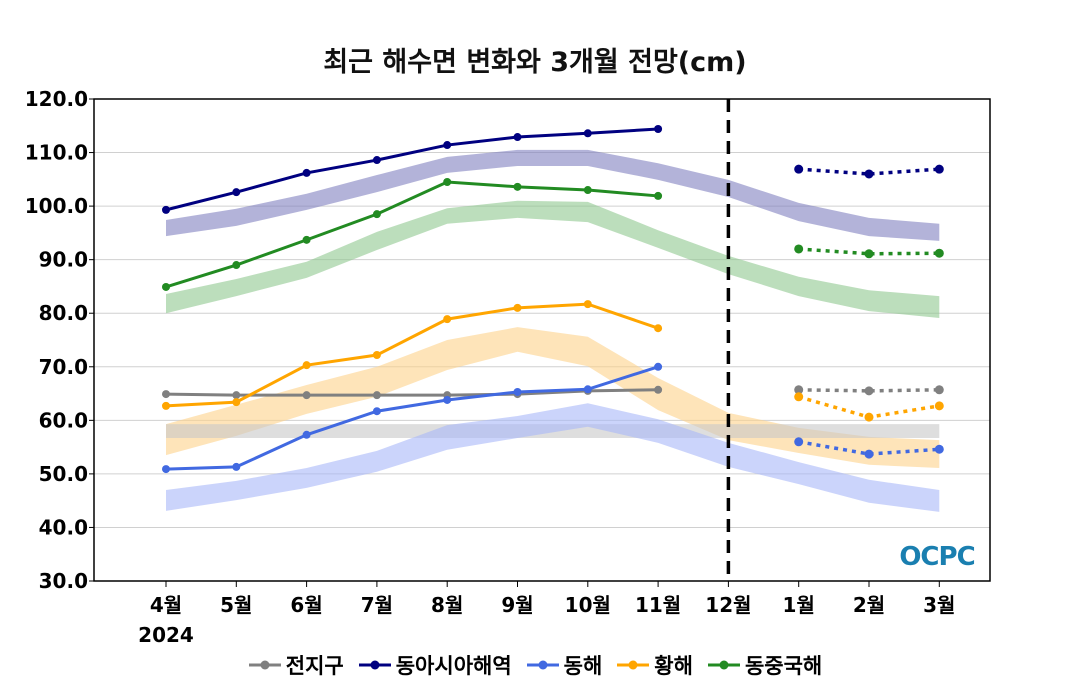 This screenshot has width=1070, height=700. I want to click on x-tick-label: 10월, so click(588, 605).